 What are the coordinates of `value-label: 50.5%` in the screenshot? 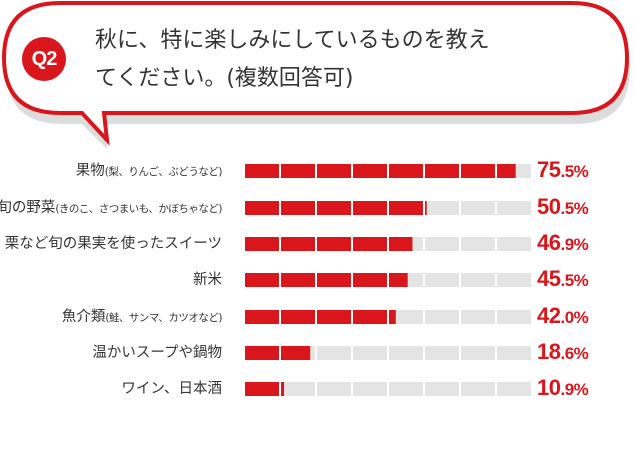 It's located at (563, 207).